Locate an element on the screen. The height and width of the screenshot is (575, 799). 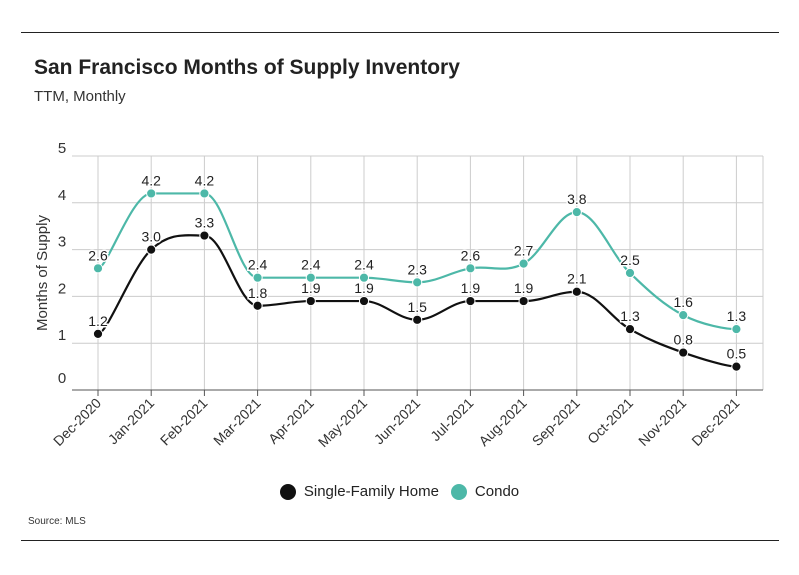
x-tick-label: Apr-2021 is located at coordinates (291, 421).